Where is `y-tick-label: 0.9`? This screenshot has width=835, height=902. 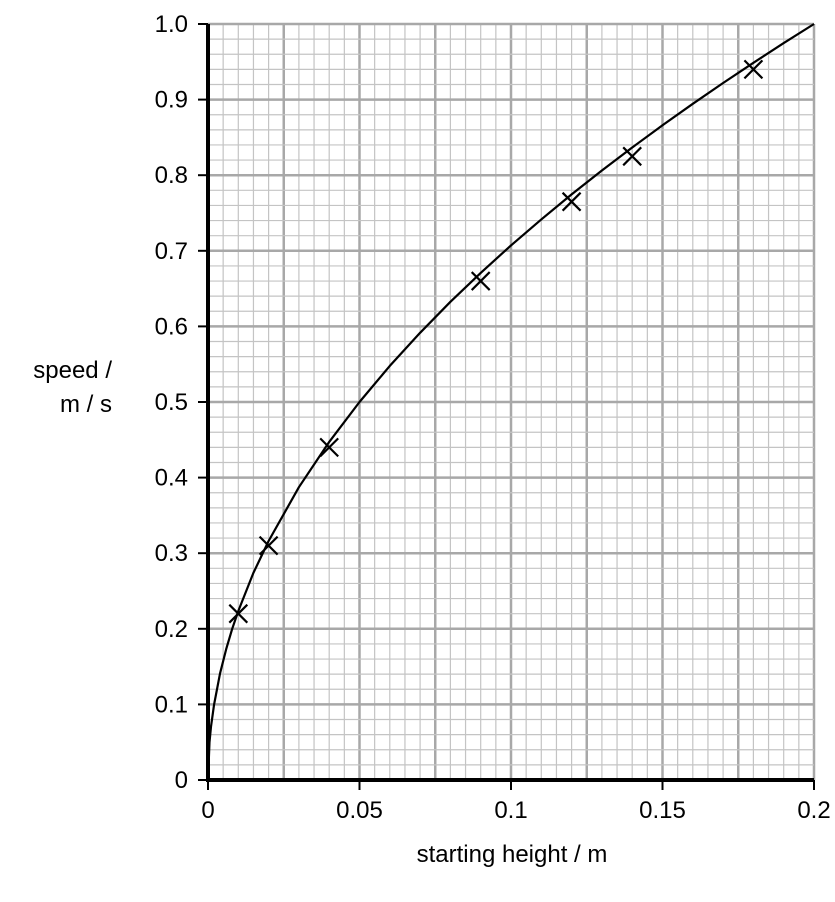 y-tick-label: 0.9 is located at coordinates (171, 100).